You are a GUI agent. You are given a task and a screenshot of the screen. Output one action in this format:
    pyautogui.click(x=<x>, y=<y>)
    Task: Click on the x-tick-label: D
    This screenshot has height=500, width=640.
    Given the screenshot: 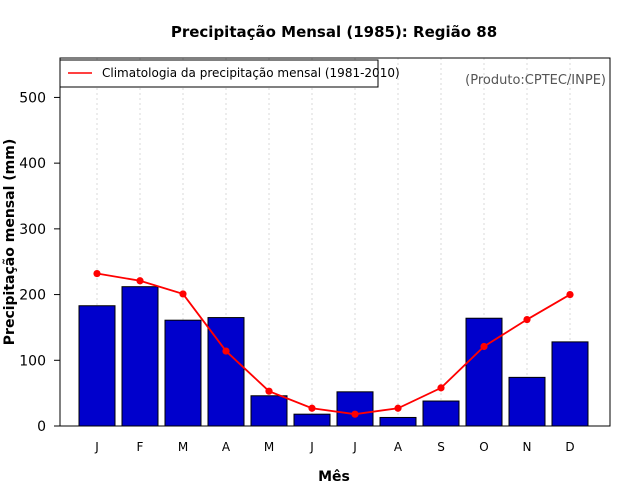 What is the action you would take?
    pyautogui.click(x=569, y=447)
    